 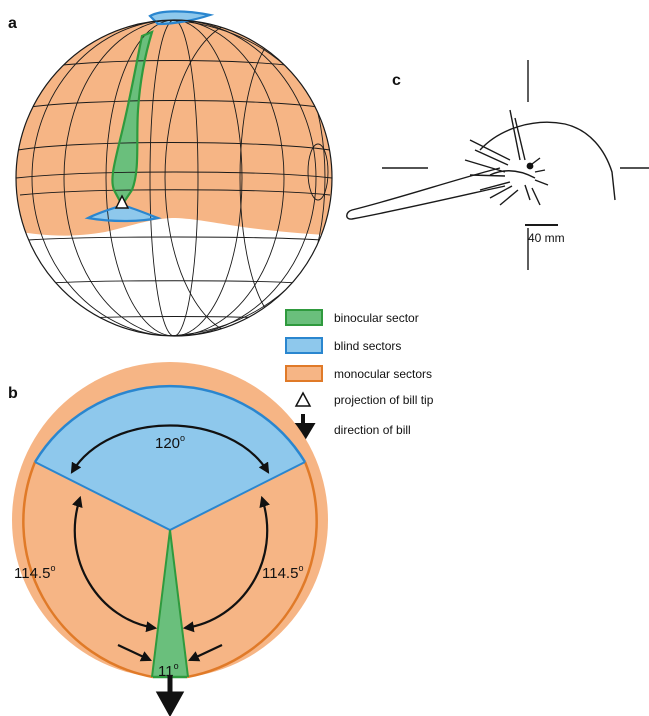 I want to click on legend-label-monocular: monocular sectors, so click(x=383, y=374).